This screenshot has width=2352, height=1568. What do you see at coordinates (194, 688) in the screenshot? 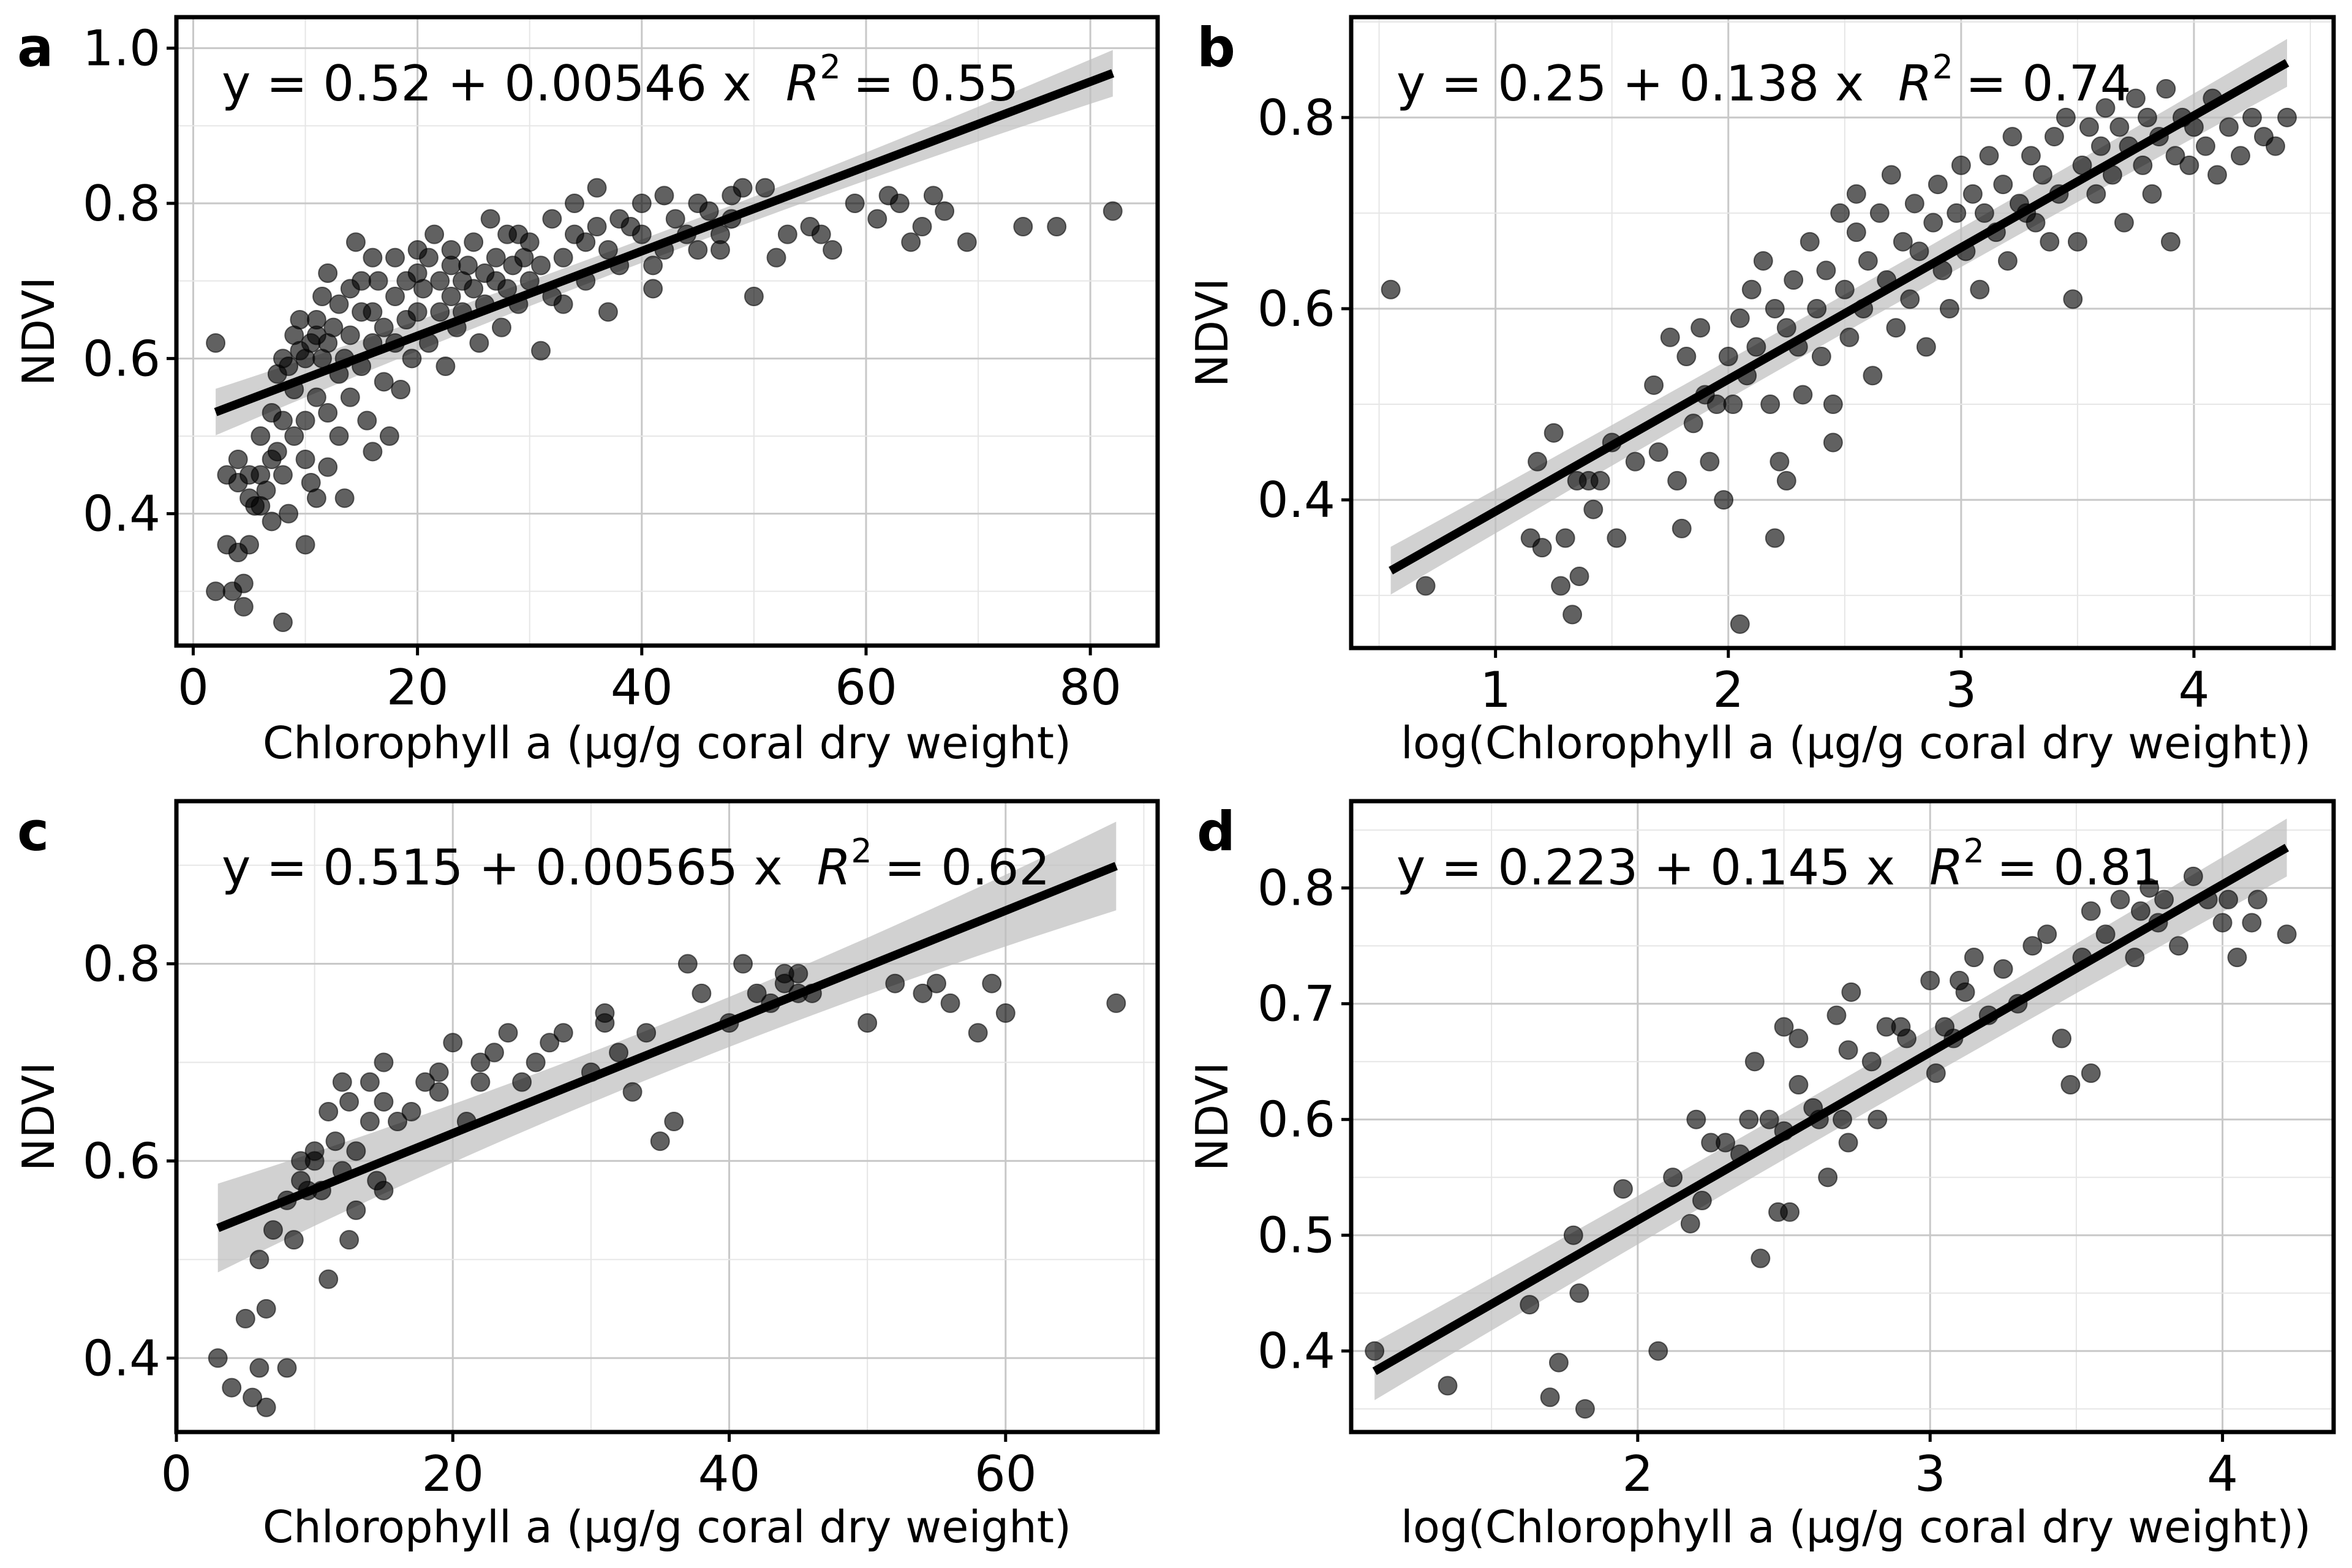
I see `x-tick-label-a: 0` at bounding box center [194, 688].